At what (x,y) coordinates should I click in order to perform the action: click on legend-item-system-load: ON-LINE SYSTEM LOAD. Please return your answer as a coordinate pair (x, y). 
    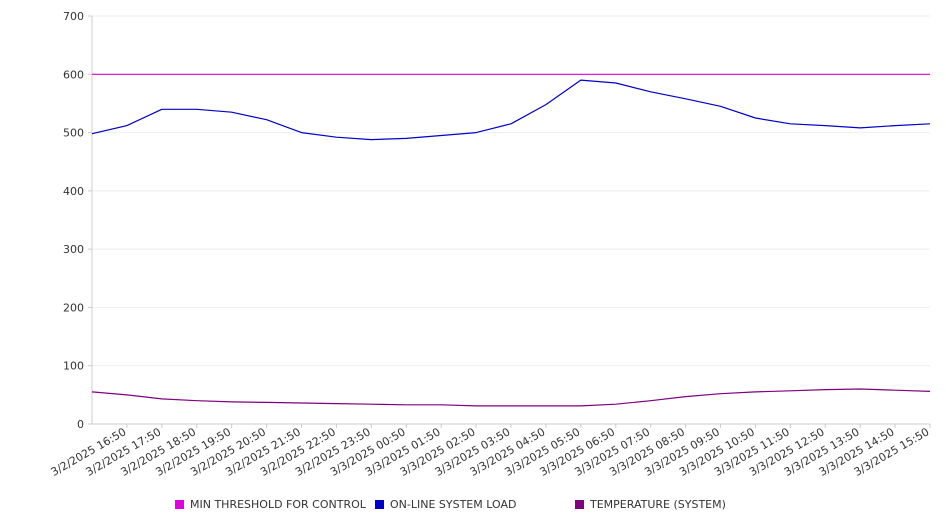
    Looking at the image, I should click on (445, 504).